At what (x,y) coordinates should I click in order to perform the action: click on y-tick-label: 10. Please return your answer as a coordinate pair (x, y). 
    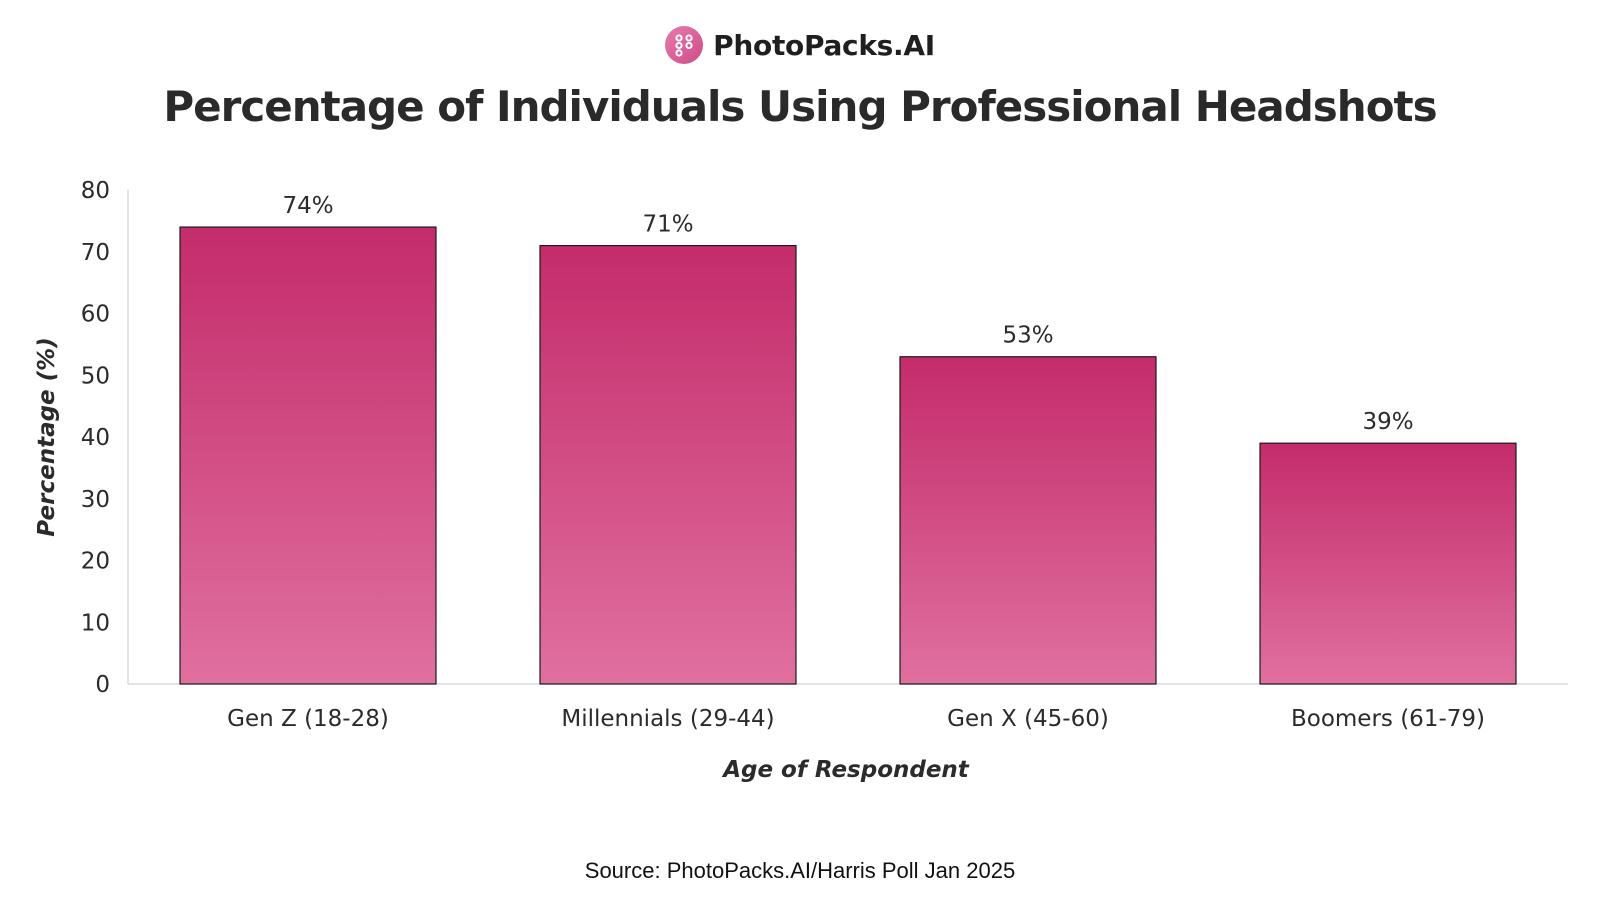
    Looking at the image, I should click on (95, 623).